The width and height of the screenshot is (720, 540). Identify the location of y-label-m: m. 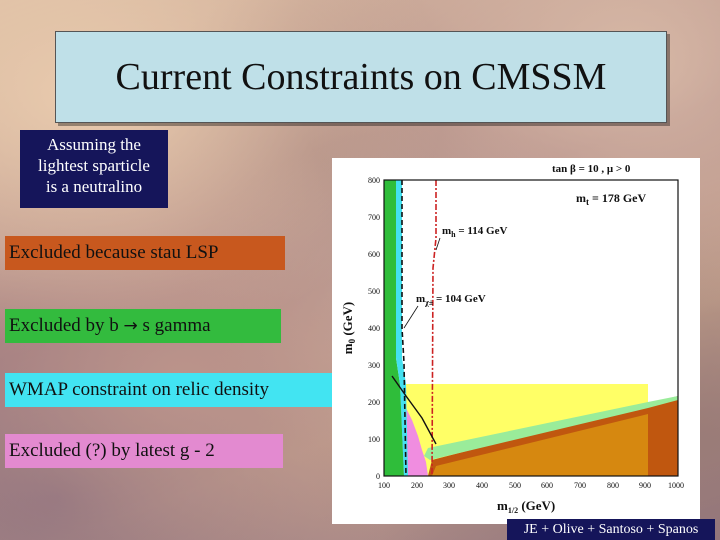
(347, 348).